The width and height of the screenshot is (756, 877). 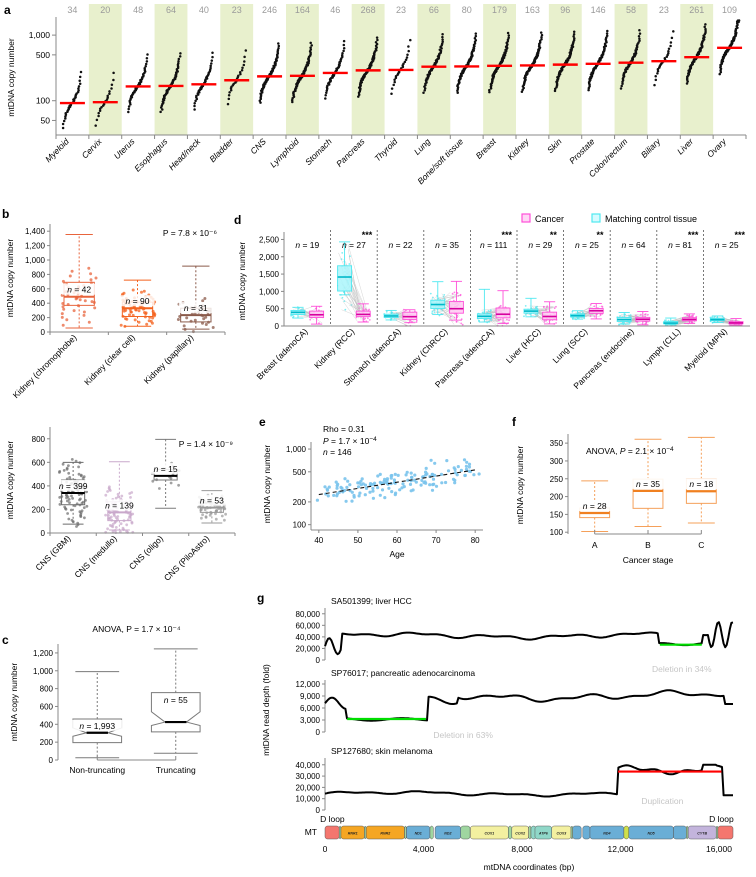 What do you see at coordinates (262, 422) in the screenshot?
I see `panel-e-label: e` at bounding box center [262, 422].